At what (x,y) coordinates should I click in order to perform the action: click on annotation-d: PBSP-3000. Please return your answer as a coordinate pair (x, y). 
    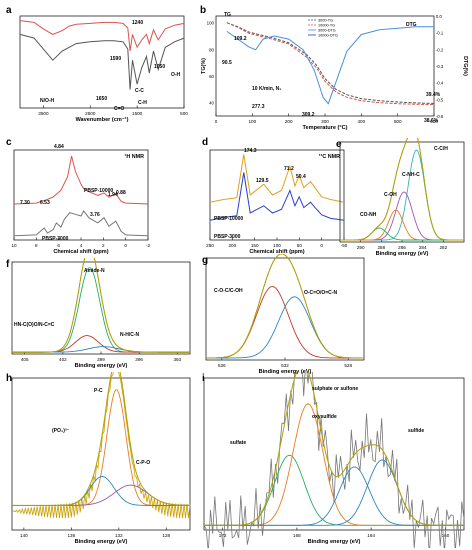
    Looking at the image, I should click on (227, 237).